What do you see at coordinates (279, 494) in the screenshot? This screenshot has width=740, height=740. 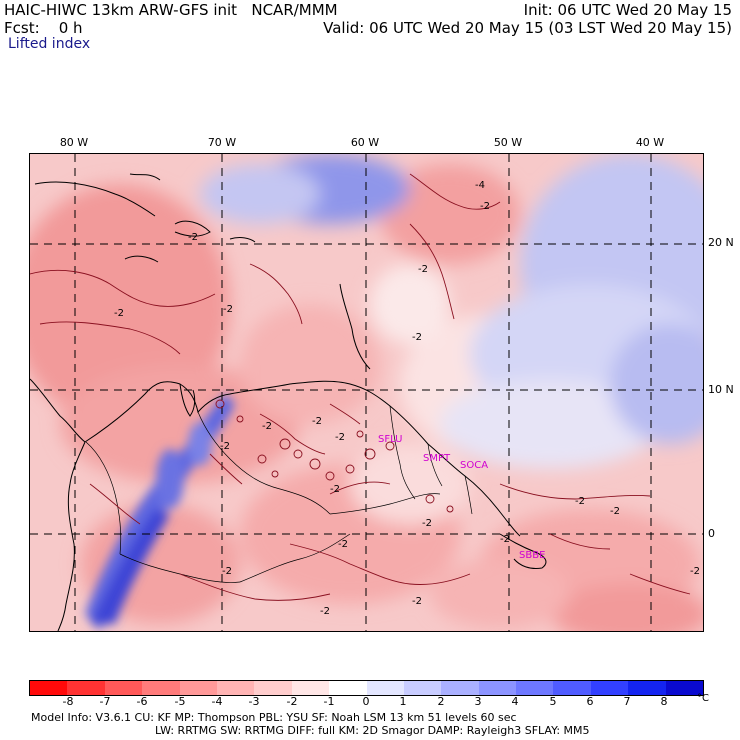 I see `country-borders` at bounding box center [279, 494].